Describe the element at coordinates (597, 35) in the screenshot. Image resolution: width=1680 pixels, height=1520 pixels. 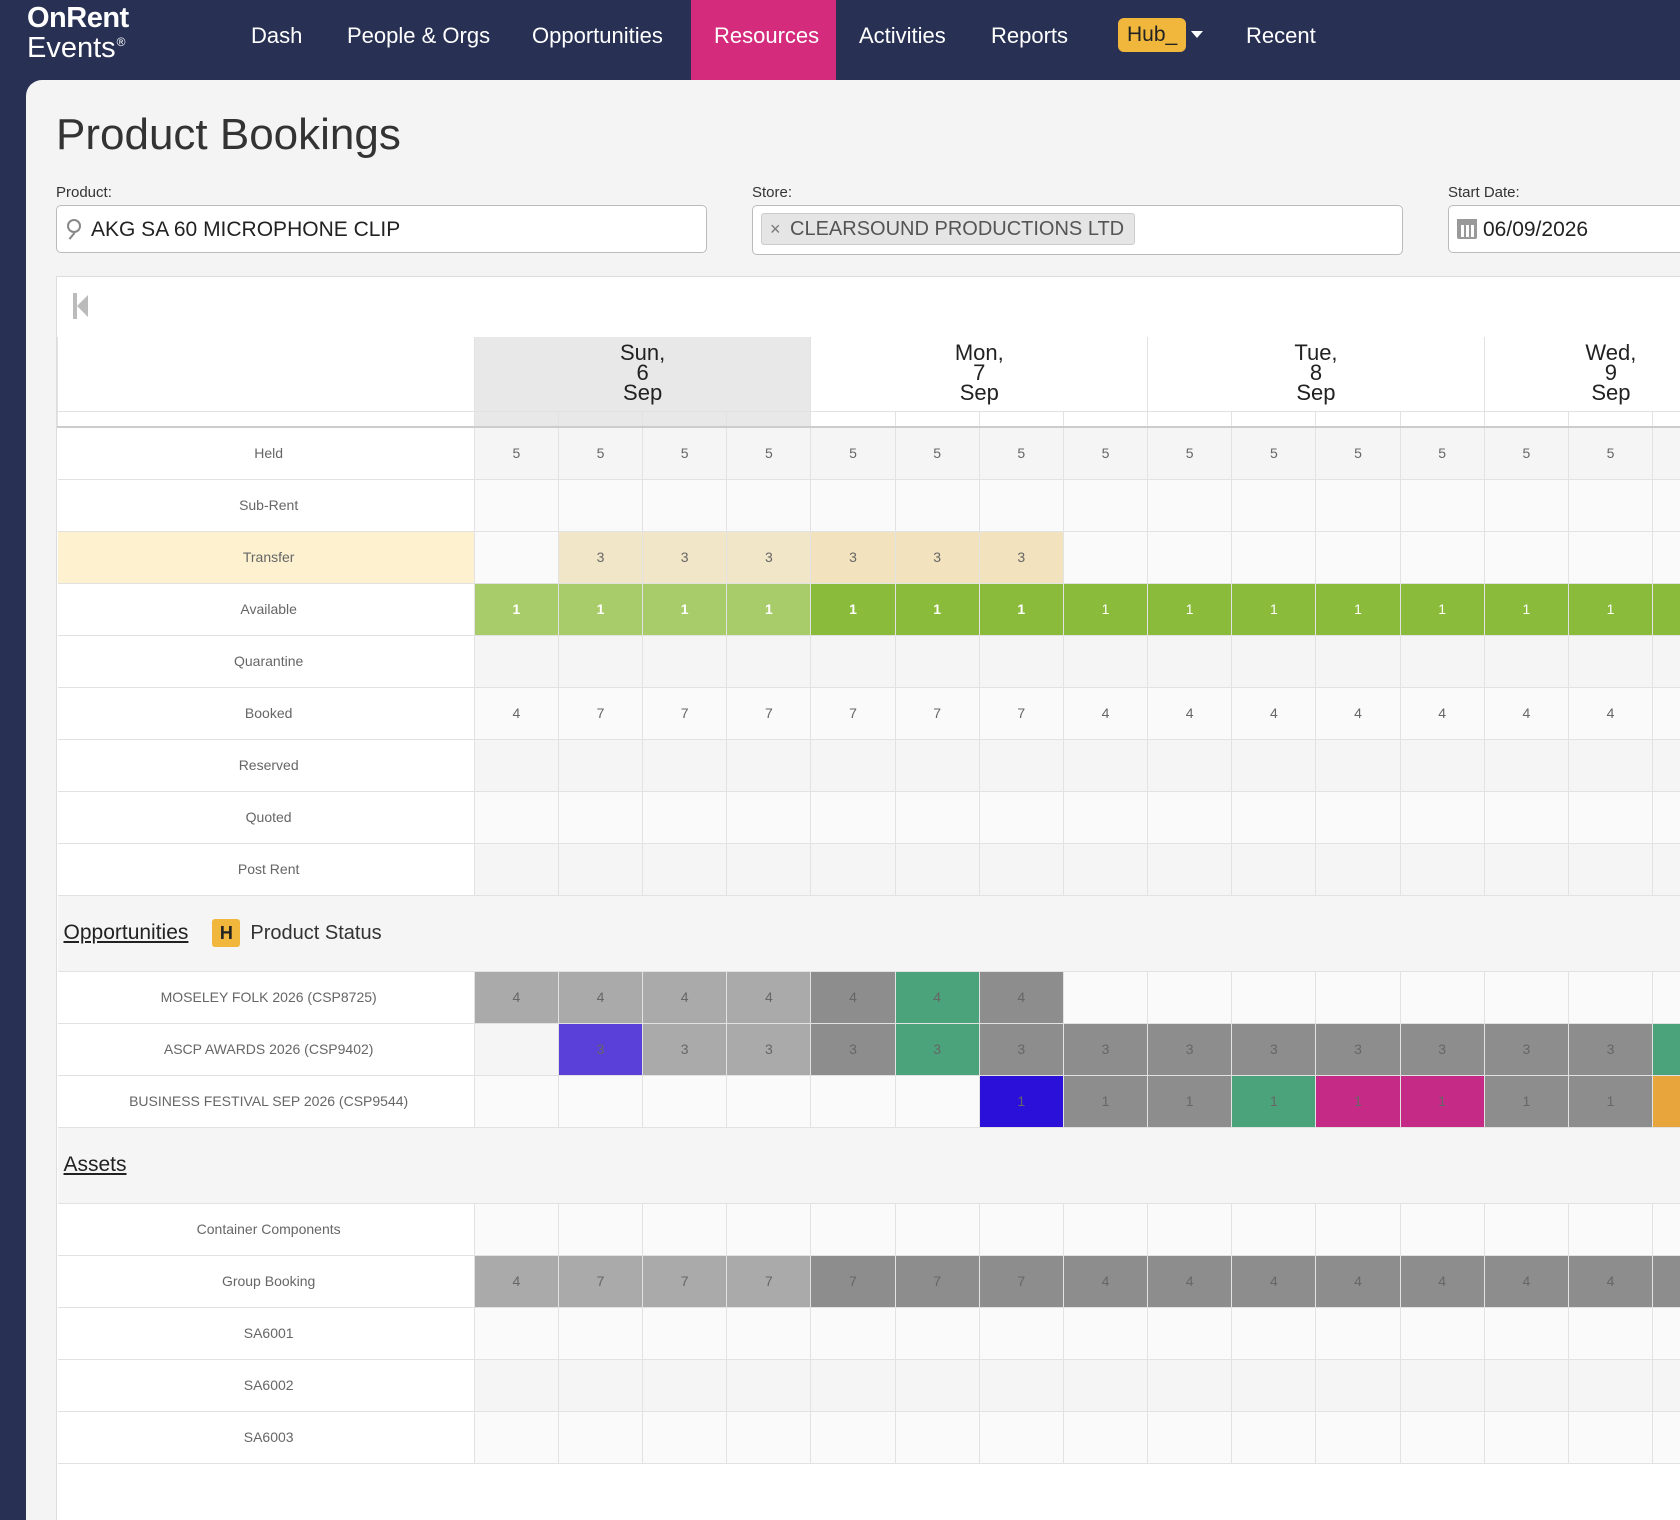
I see `nav-opportunities: Opportunities` at that location.